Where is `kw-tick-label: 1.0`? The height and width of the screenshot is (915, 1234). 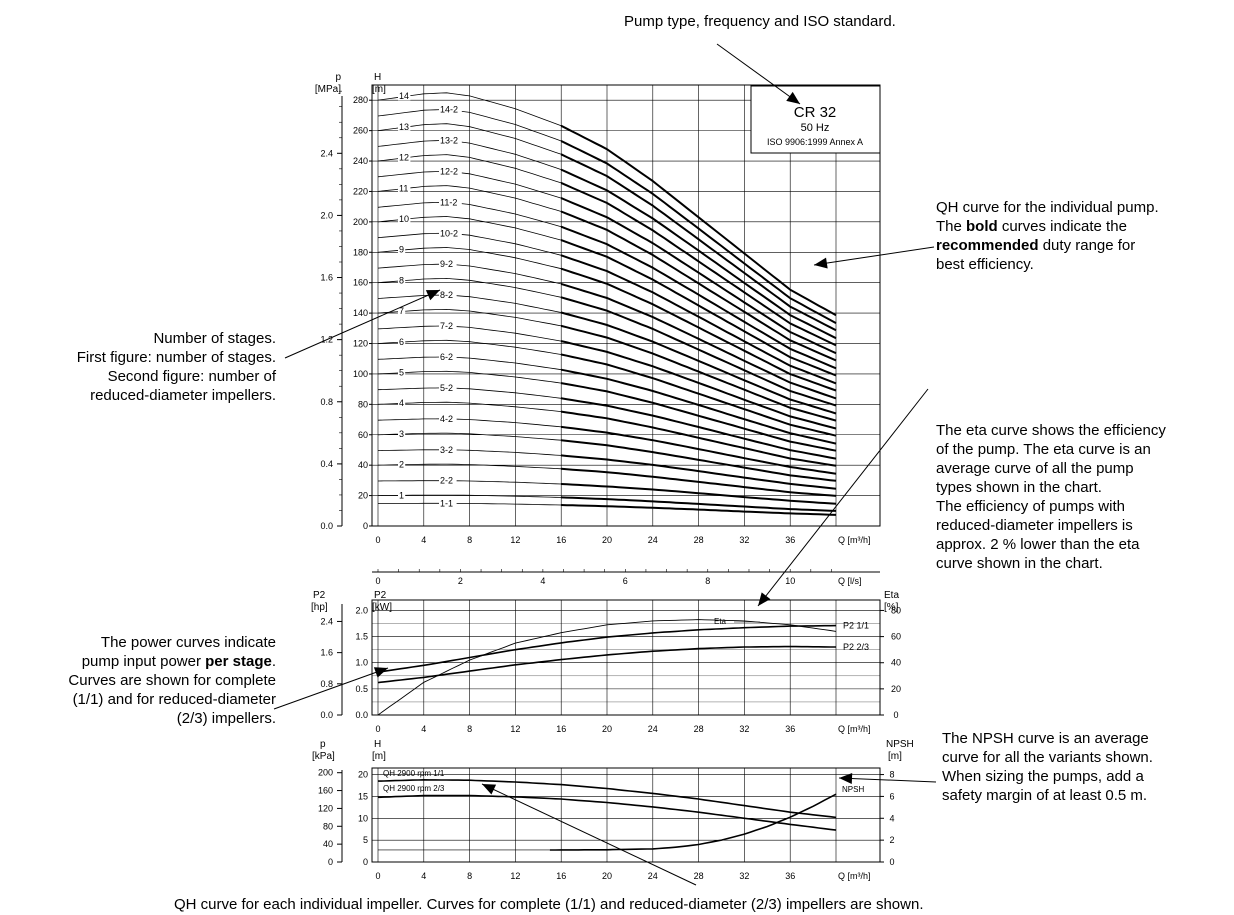 kw-tick-label: 1.0 is located at coordinates (361, 663).